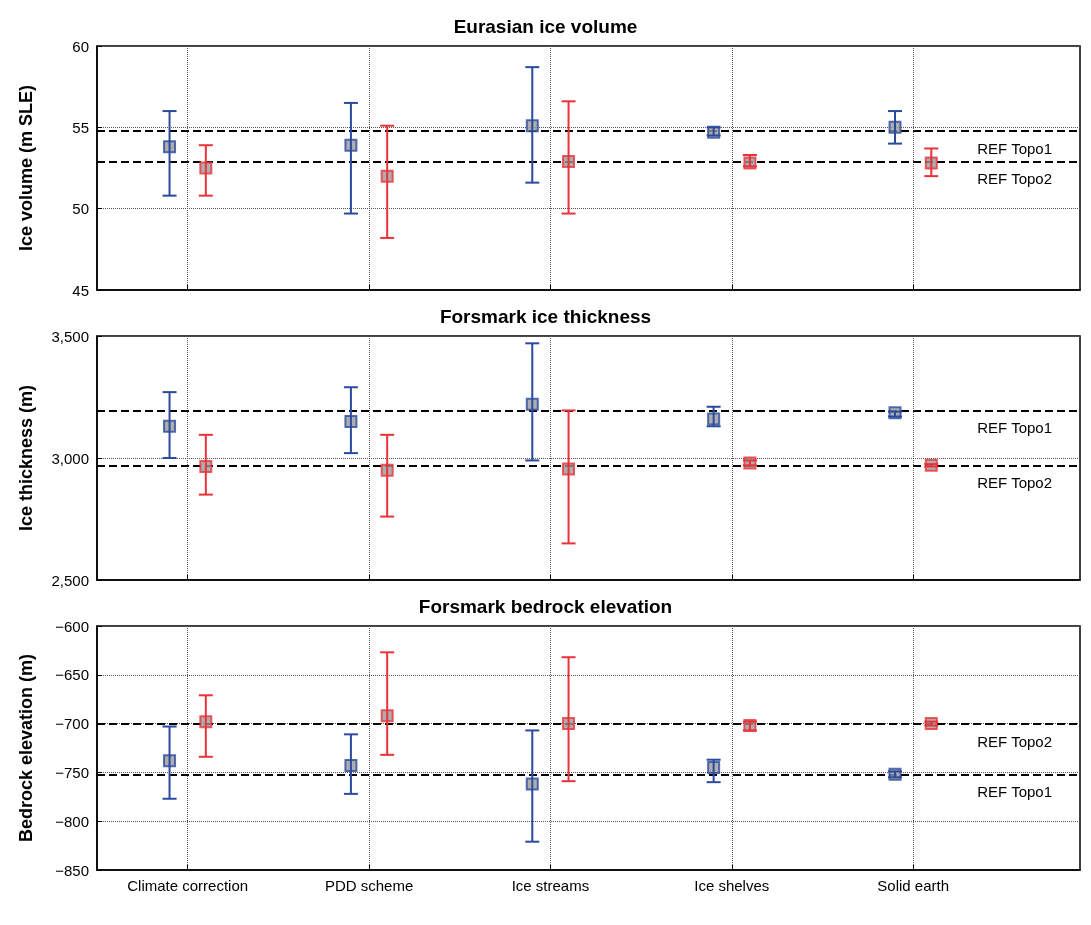 This screenshot has height=925, width=1091. What do you see at coordinates (545, 606) in the screenshot?
I see `chart-title: Forsmark bedrock elevation` at bounding box center [545, 606].